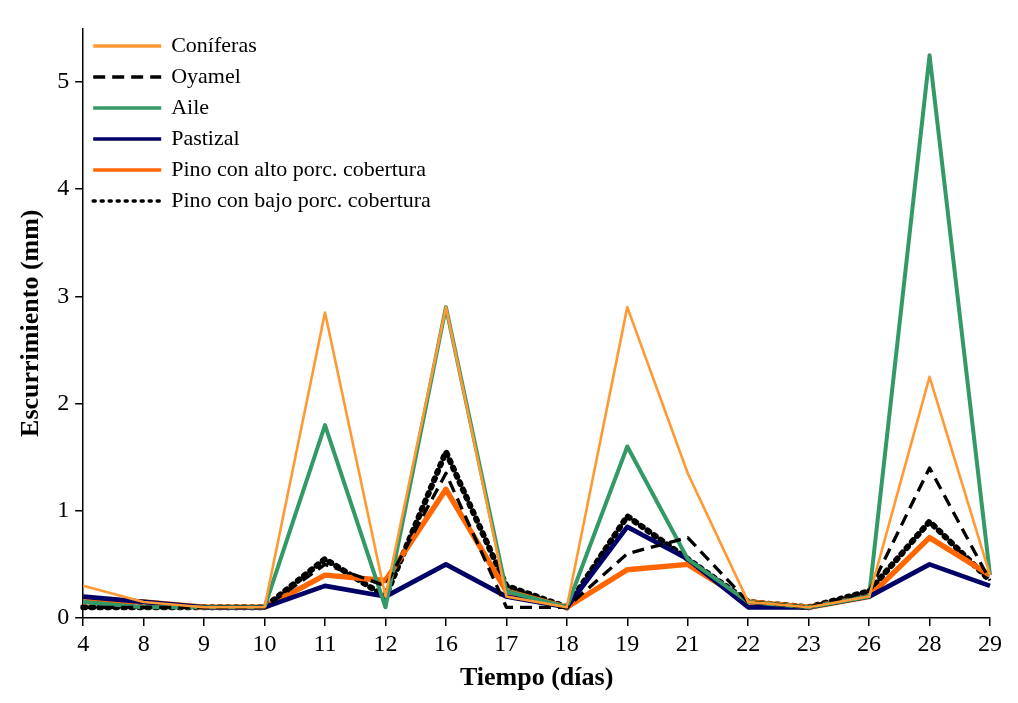  What do you see at coordinates (63, 616) in the screenshot?
I see `y-tick-label: 0` at bounding box center [63, 616].